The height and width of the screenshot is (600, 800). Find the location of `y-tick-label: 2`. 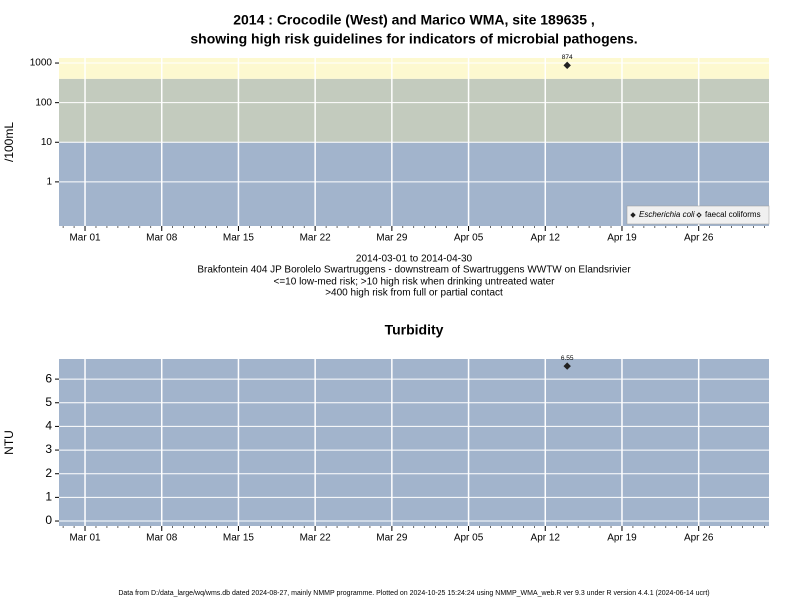

y-tick-label: 2 is located at coordinates (48, 473).